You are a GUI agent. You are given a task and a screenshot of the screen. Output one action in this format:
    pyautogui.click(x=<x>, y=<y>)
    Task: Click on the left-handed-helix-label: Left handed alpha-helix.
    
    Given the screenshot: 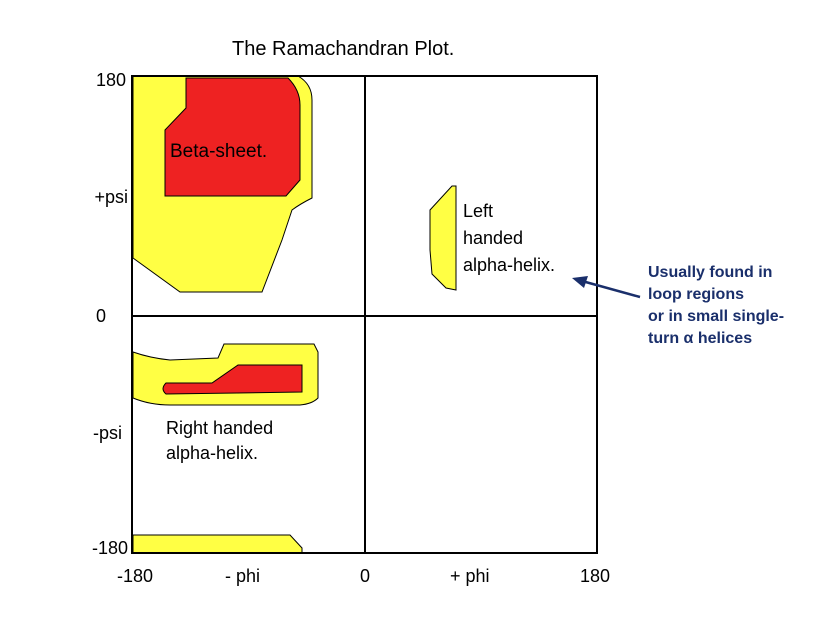 What is the action you would take?
    pyautogui.click(x=509, y=238)
    